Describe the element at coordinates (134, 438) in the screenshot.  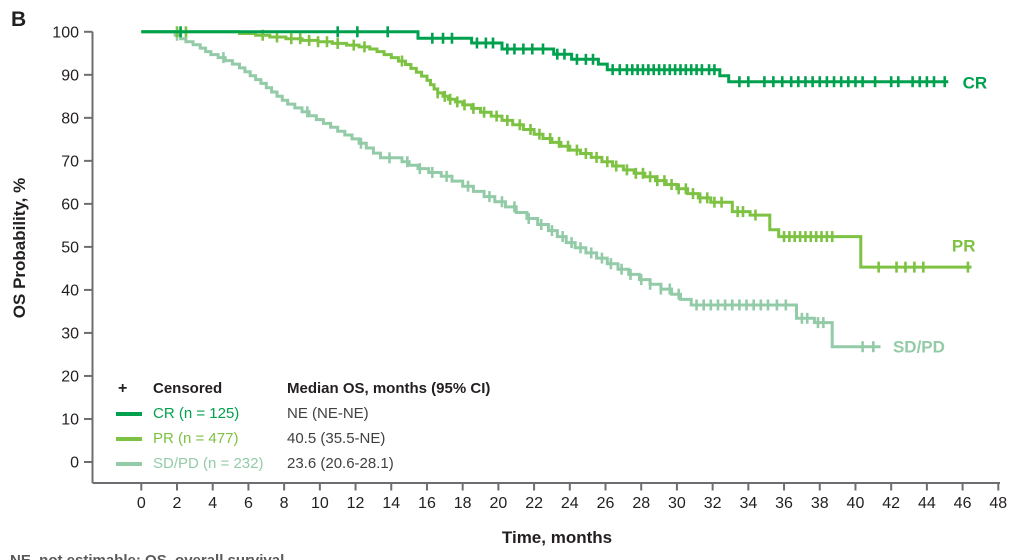
I see `pr-swatch` at that location.